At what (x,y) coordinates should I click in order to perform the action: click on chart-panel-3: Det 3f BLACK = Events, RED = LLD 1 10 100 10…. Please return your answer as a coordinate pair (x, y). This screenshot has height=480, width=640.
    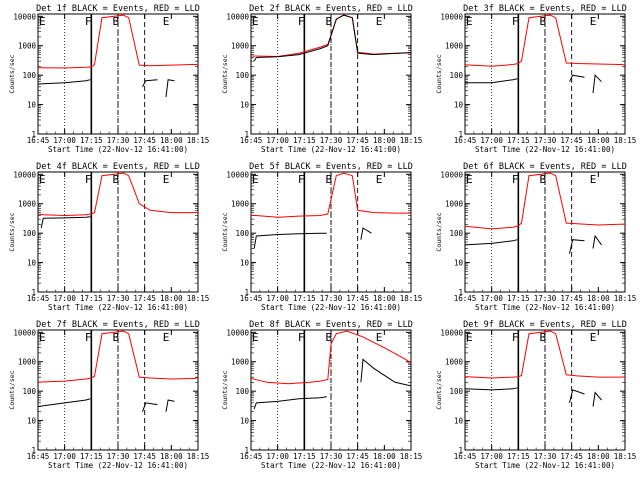
    Looking at the image, I should click on (535, 79).